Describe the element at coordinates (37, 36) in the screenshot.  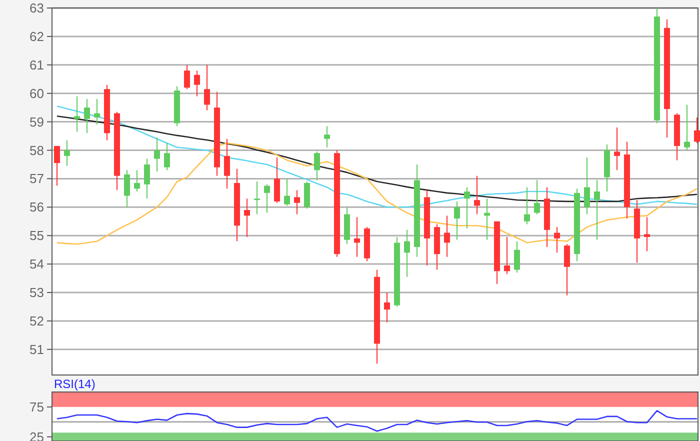
I see `y-tick-label: 62` at that location.